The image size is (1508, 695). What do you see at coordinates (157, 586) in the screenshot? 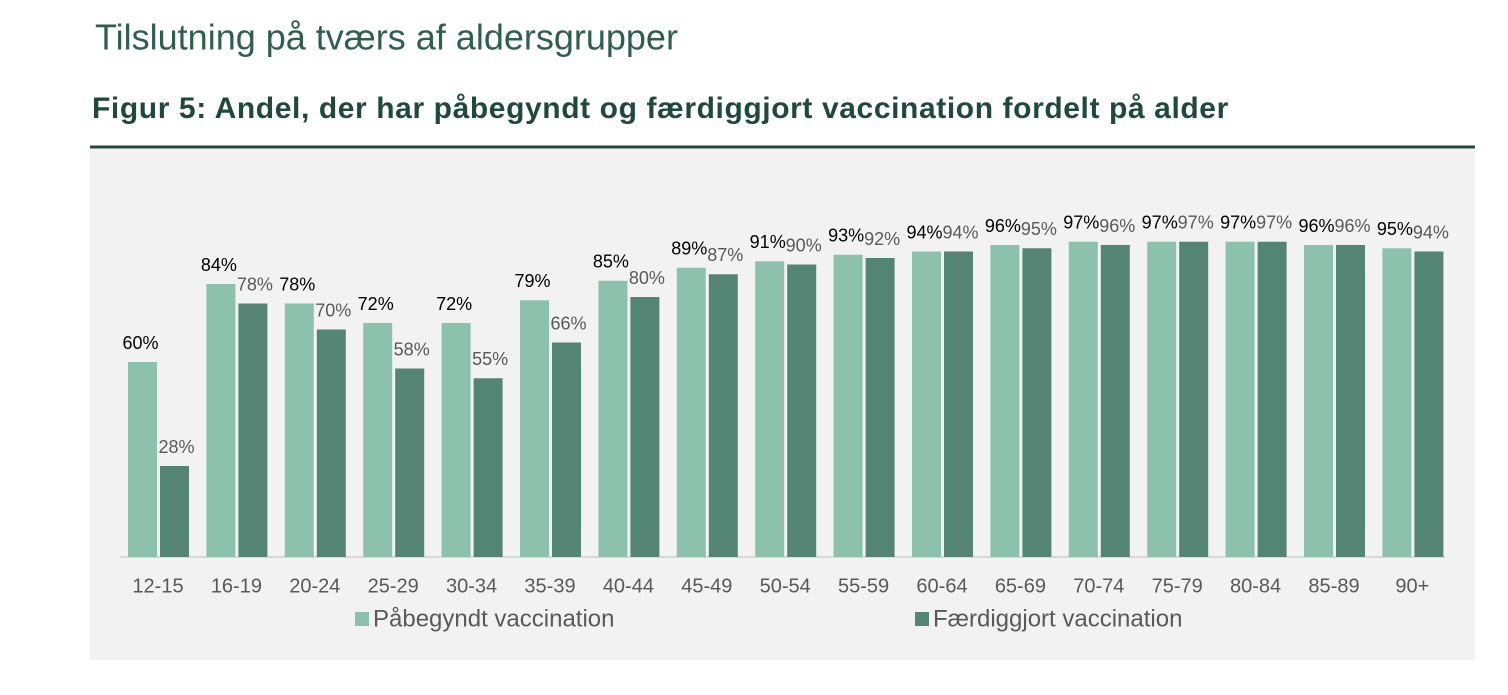
I see `x-tick-label: 12-15` at bounding box center [157, 586].